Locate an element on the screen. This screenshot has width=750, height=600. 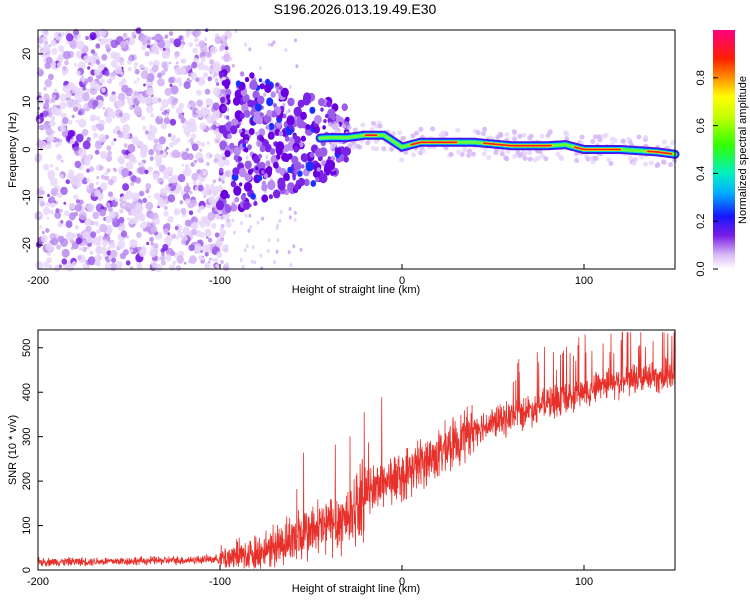
spectrogram-ridge-peak is located at coordinates (598, 148).